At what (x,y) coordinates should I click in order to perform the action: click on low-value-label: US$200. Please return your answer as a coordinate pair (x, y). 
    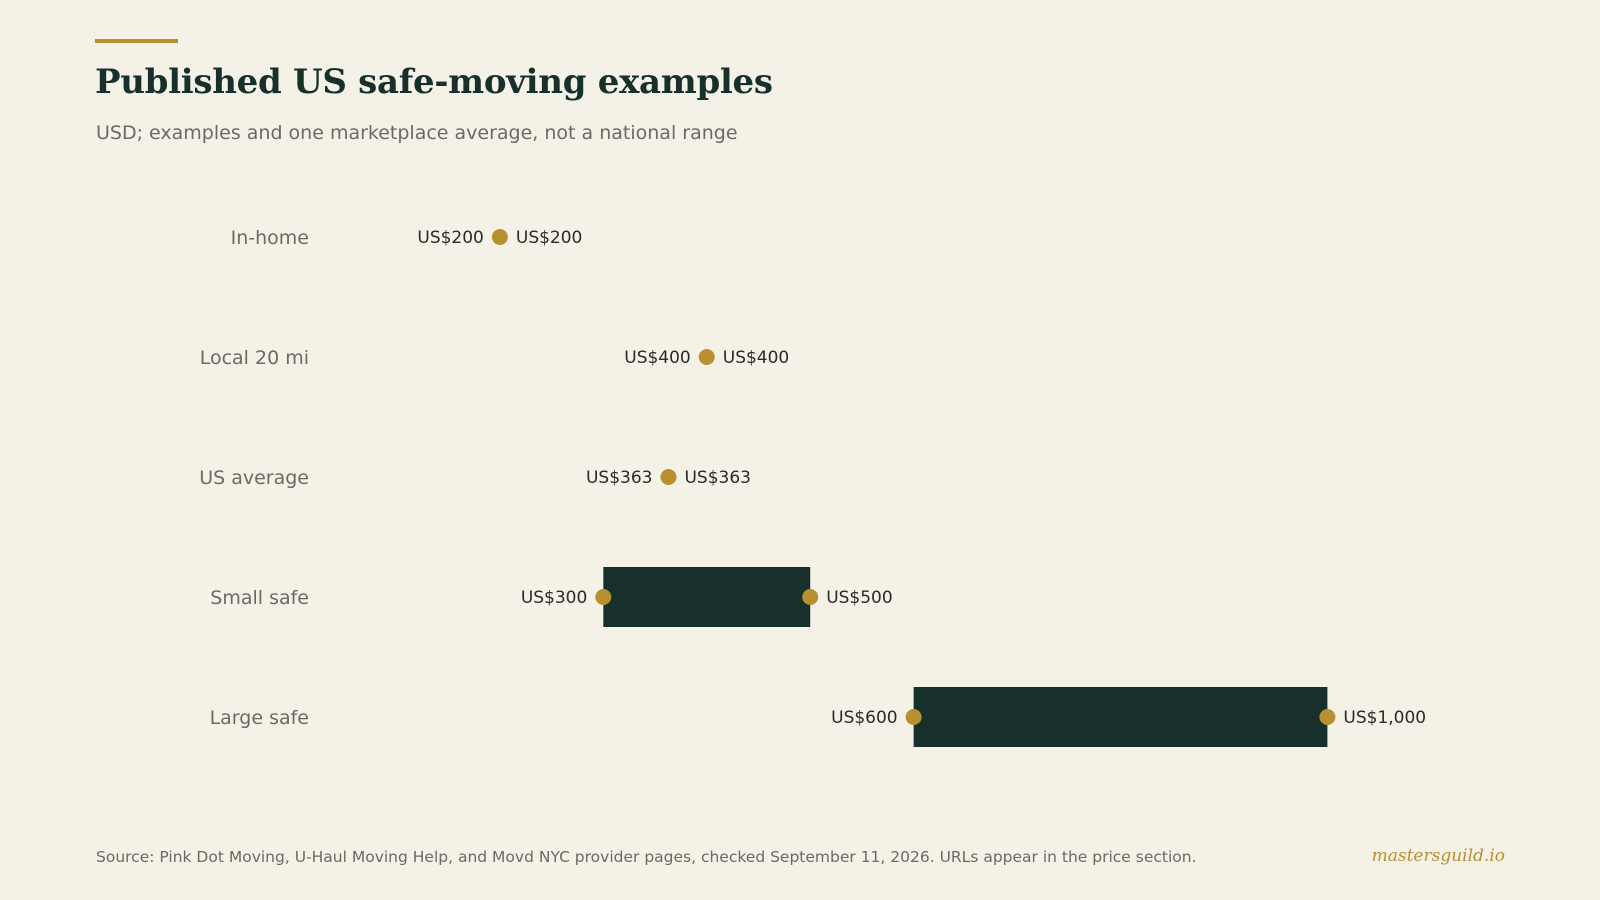
    Looking at the image, I should click on (450, 238).